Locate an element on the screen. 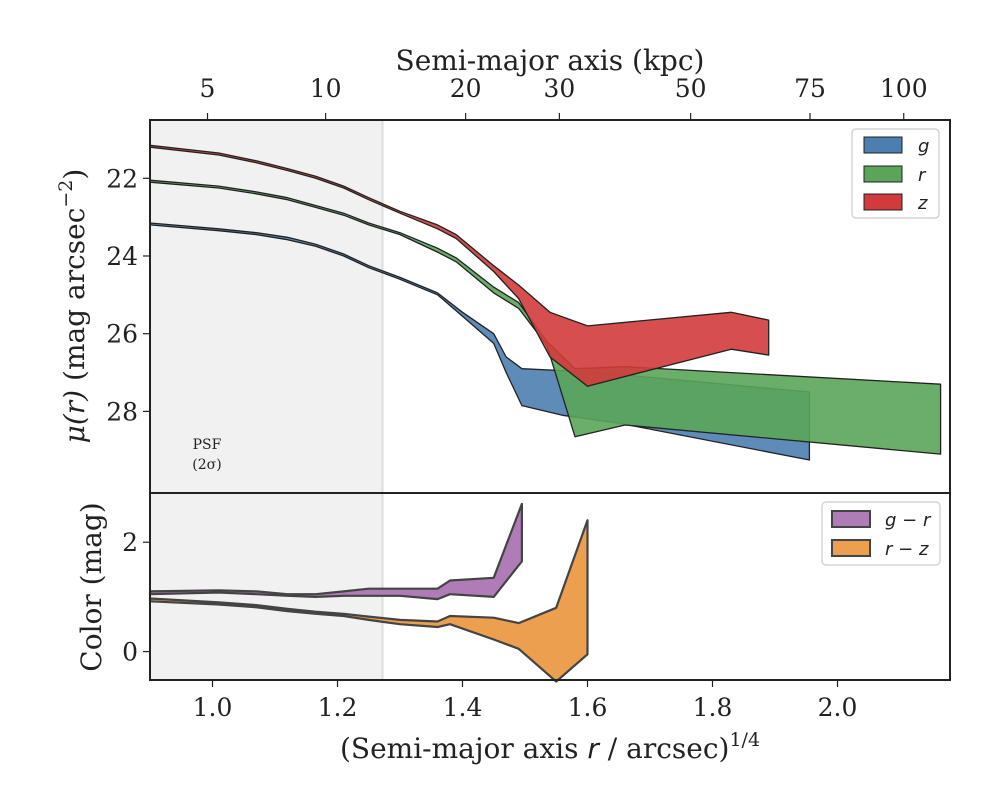 The height and width of the screenshot is (800, 1000). top-x-axis-label: Semi-major axis (kpc) is located at coordinates (550, 60).